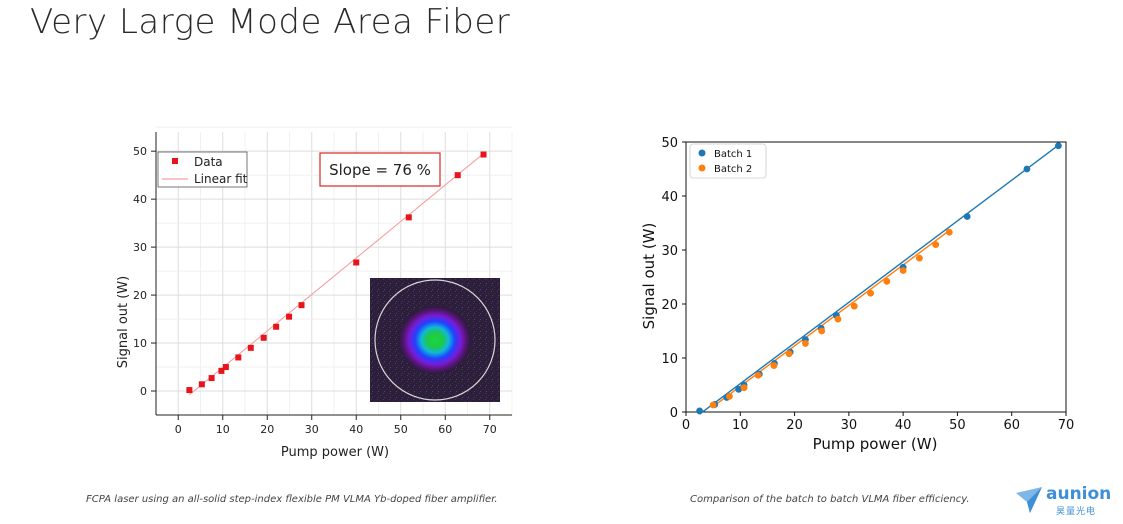 This screenshot has width=1123, height=524. What do you see at coordinates (1076, 512) in the screenshot?
I see `logo-subtitle: 昊量光电` at bounding box center [1076, 512].